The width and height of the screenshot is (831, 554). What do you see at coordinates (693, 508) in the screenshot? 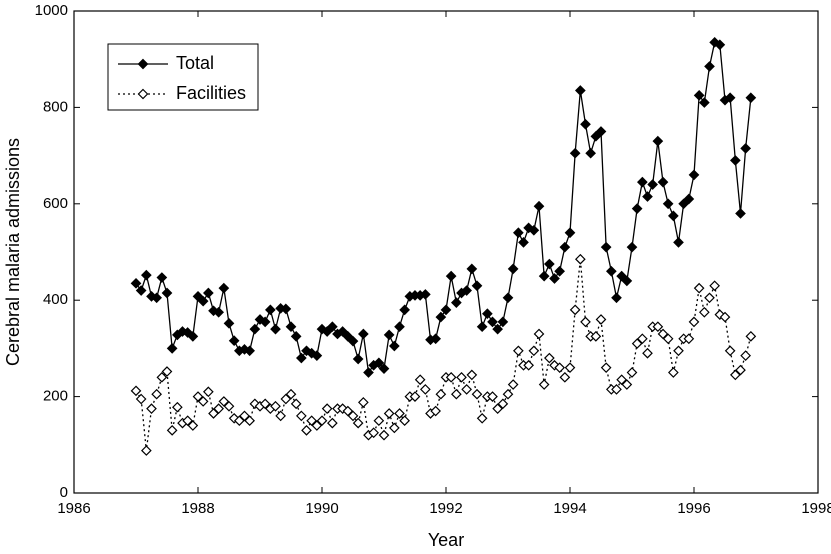
I see `x-tick-label: 1996` at bounding box center [693, 508].